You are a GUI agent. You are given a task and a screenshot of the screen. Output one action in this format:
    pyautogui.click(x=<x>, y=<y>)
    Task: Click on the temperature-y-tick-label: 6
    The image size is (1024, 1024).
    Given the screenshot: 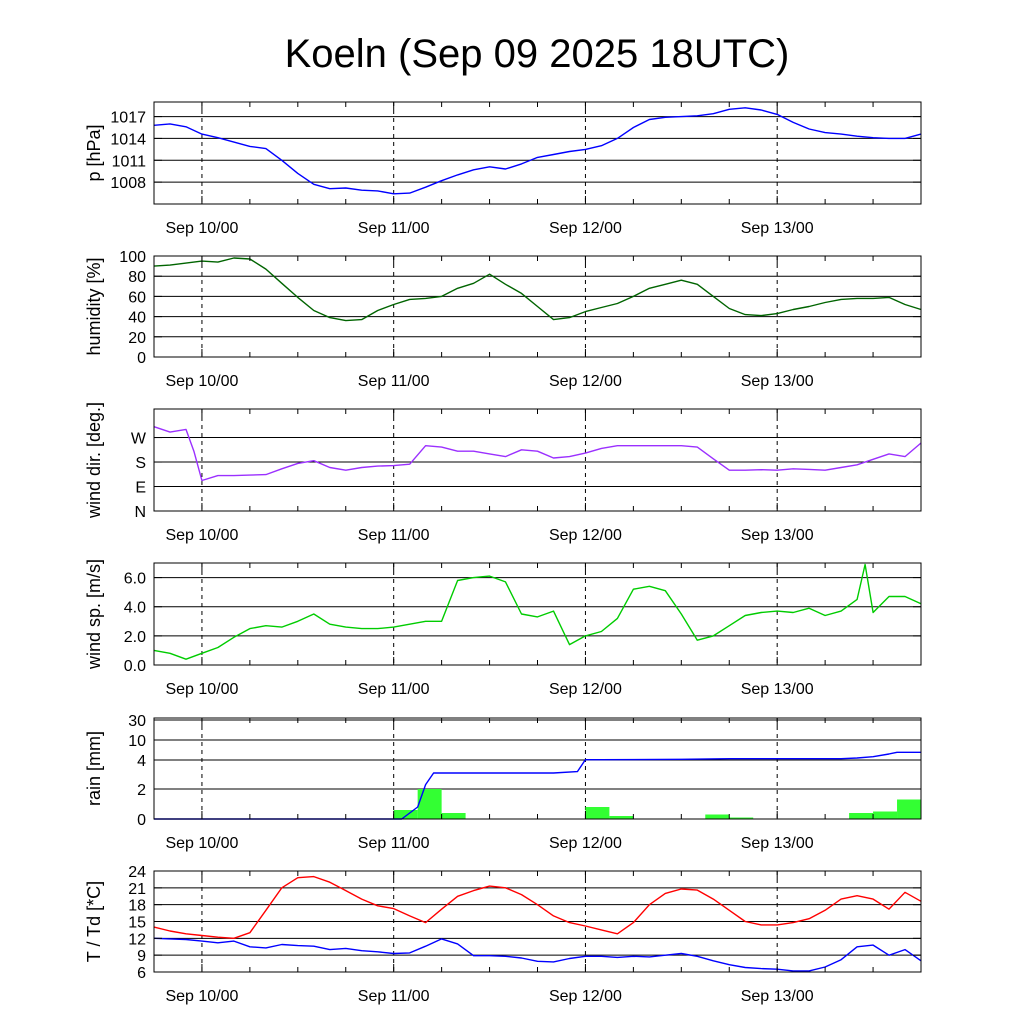 What is the action you would take?
    pyautogui.click(x=141, y=973)
    